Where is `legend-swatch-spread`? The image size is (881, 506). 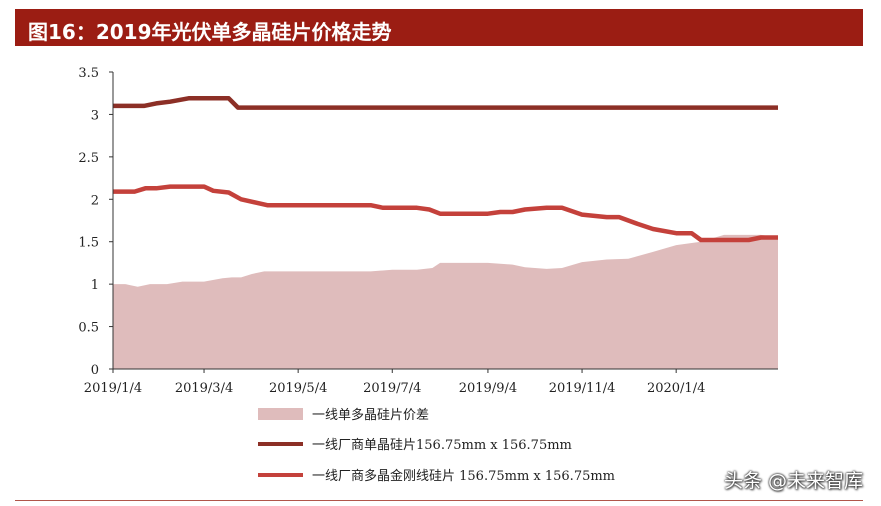 legend-swatch-spread is located at coordinates (280, 414).